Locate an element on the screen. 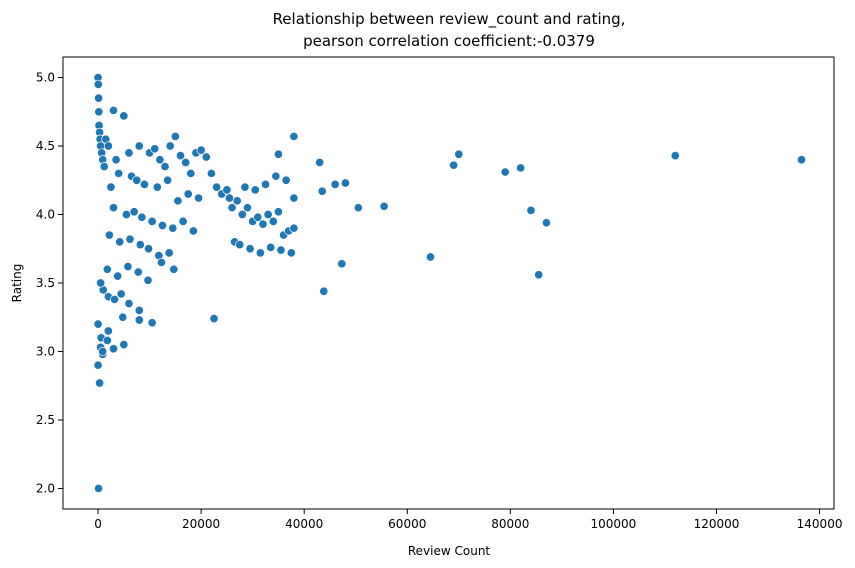 Image resolution: width=855 pixels, height=568 pixels. y-tick-label: 2.0 is located at coordinates (45, 488).